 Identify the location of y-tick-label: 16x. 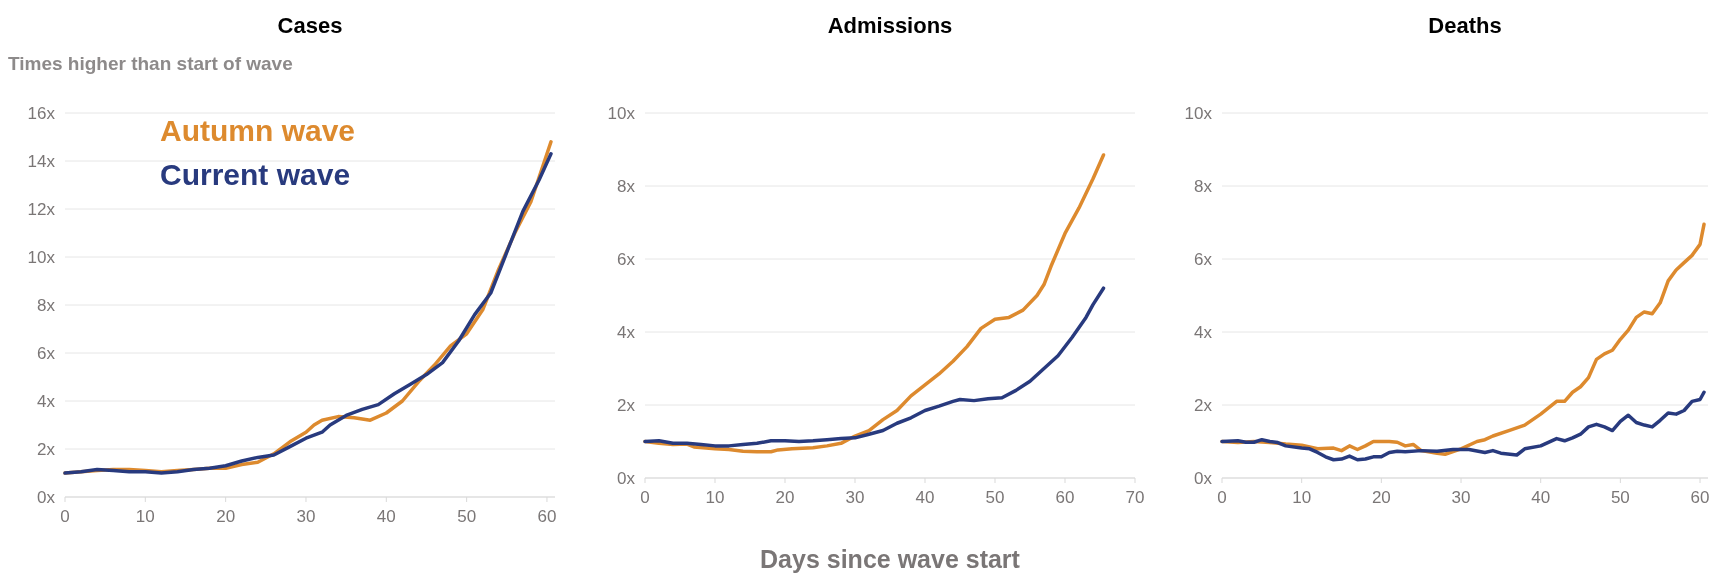
(41, 113).